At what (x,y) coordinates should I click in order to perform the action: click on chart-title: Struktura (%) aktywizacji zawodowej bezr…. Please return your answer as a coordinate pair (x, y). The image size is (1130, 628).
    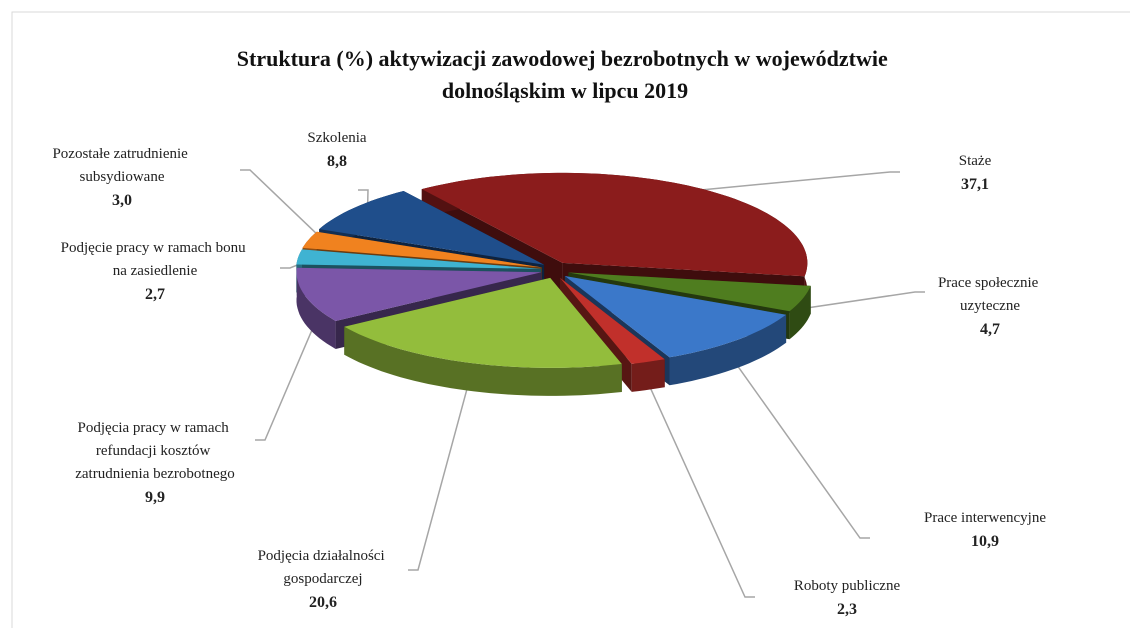
    Looking at the image, I should click on (565, 74).